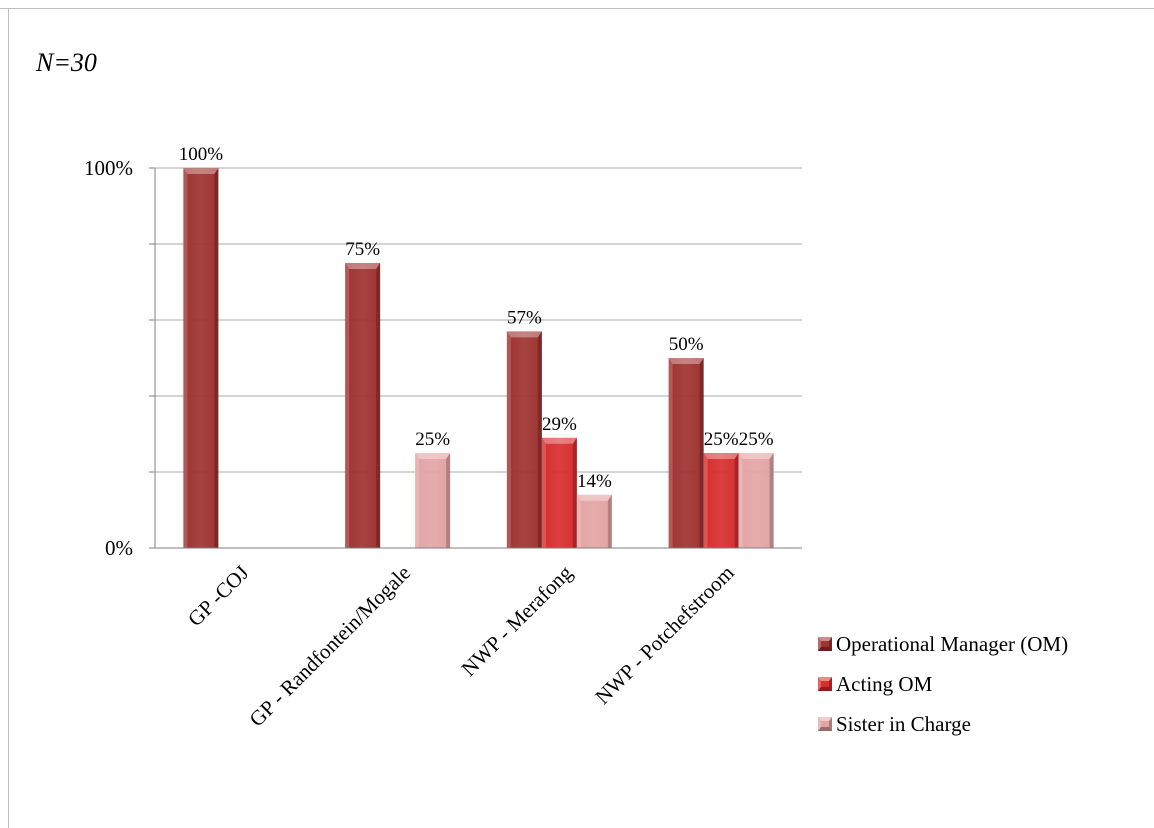 This screenshot has width=1154, height=828. What do you see at coordinates (903, 723) in the screenshot?
I see `legend-label: Sister in Charge` at bounding box center [903, 723].